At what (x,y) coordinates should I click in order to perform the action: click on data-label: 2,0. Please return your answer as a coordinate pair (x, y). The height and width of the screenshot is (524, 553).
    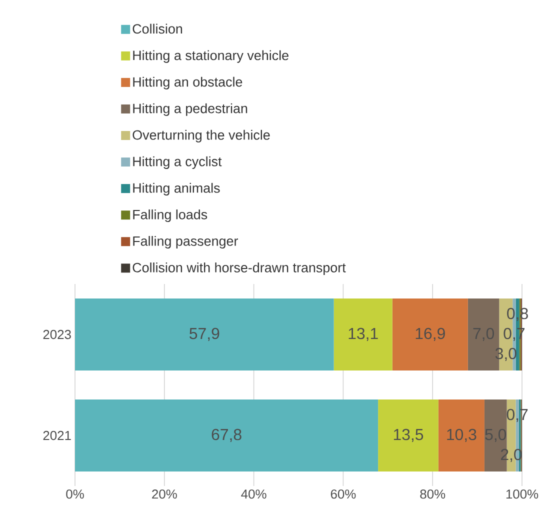
    Looking at the image, I should click on (511, 455).